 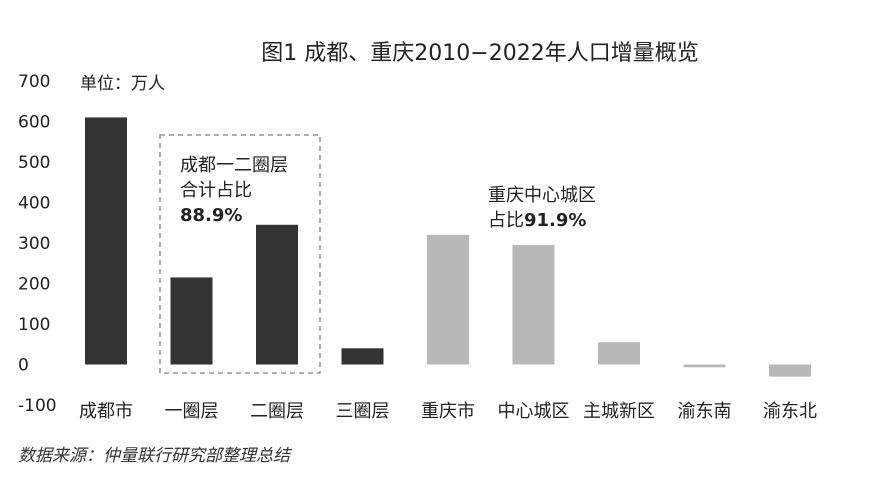 What do you see at coordinates (277, 411) in the screenshot?
I see `x-tick-label: 二圈层` at bounding box center [277, 411].